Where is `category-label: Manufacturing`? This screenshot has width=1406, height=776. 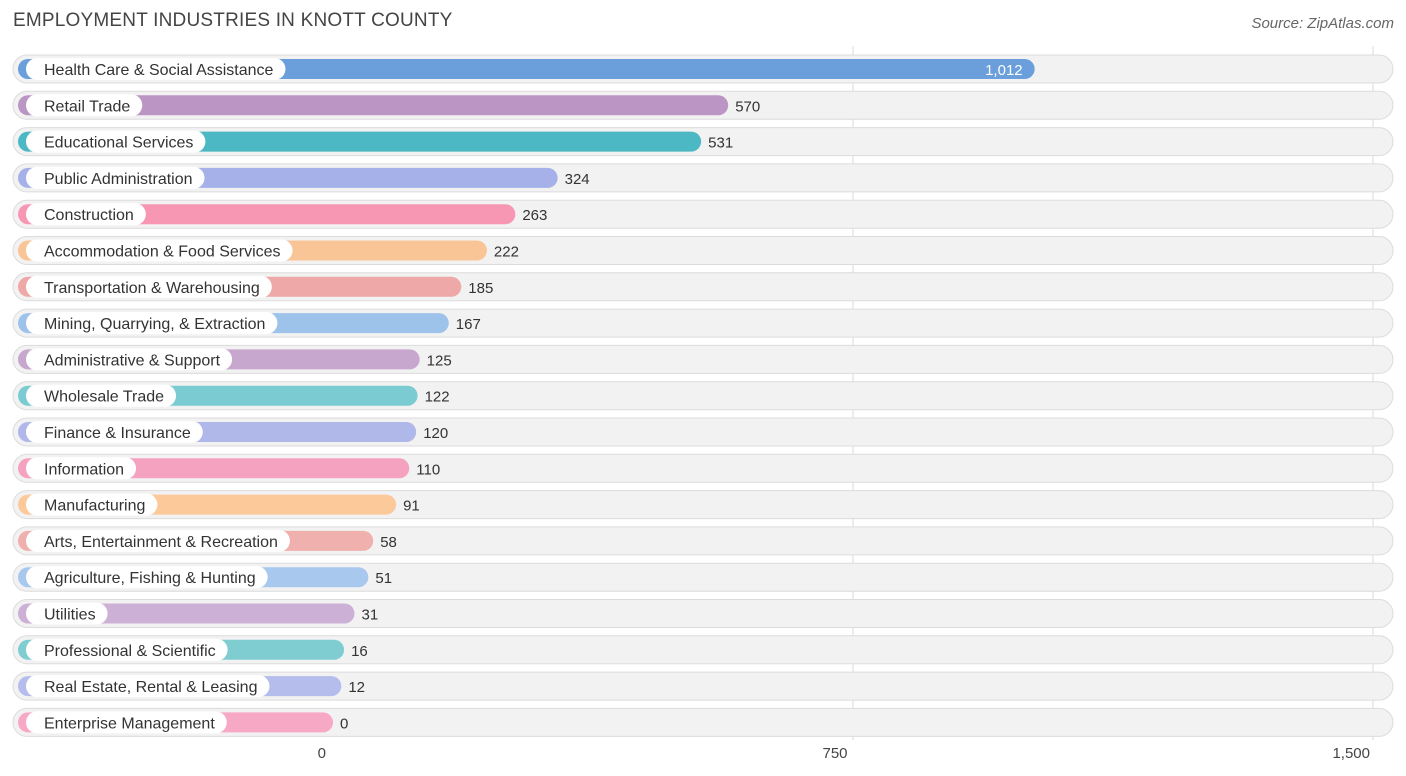 category-label: Manufacturing is located at coordinates (94, 506).